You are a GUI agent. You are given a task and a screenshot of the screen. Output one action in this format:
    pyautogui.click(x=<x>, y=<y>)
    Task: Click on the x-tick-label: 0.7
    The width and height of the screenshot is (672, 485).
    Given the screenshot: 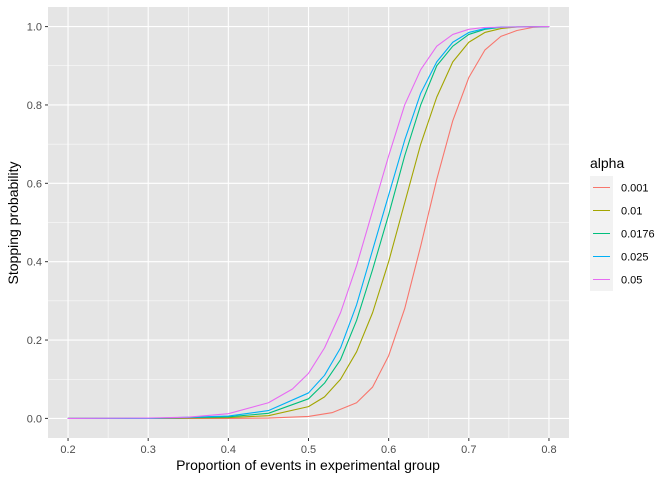 What is the action you would take?
    pyautogui.click(x=468, y=450)
    